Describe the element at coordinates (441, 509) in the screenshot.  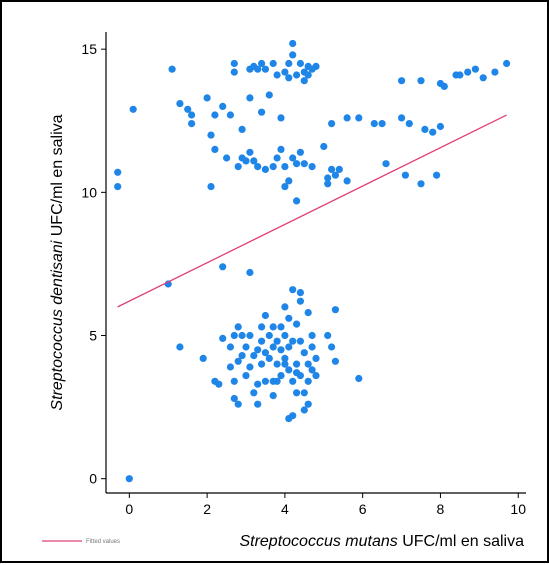
I see `x-tick-label: 8` at that location.